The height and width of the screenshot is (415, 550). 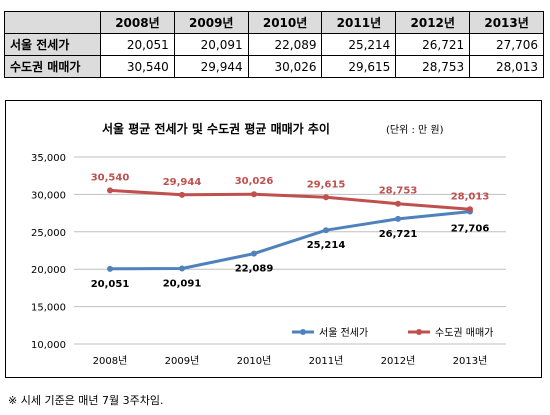 I want to click on chart-title: 서울 평균 전세가 및 수도권 평균 매매가 추이, so click(x=216, y=128).